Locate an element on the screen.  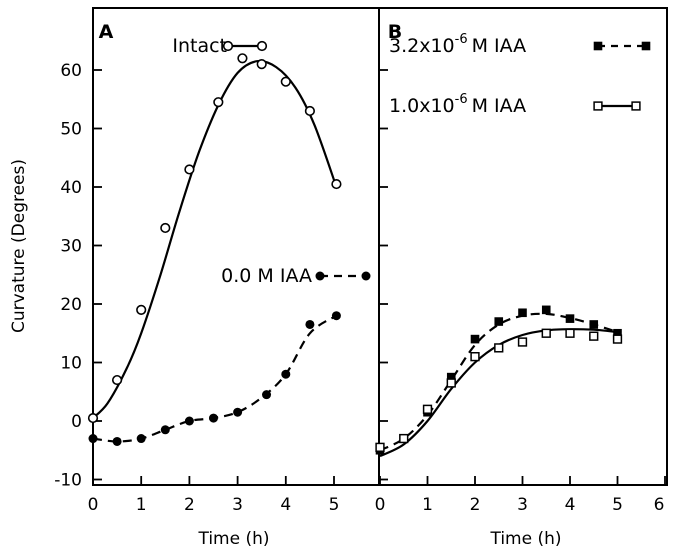
y-tick-label: 0 is located at coordinates (76, 422).